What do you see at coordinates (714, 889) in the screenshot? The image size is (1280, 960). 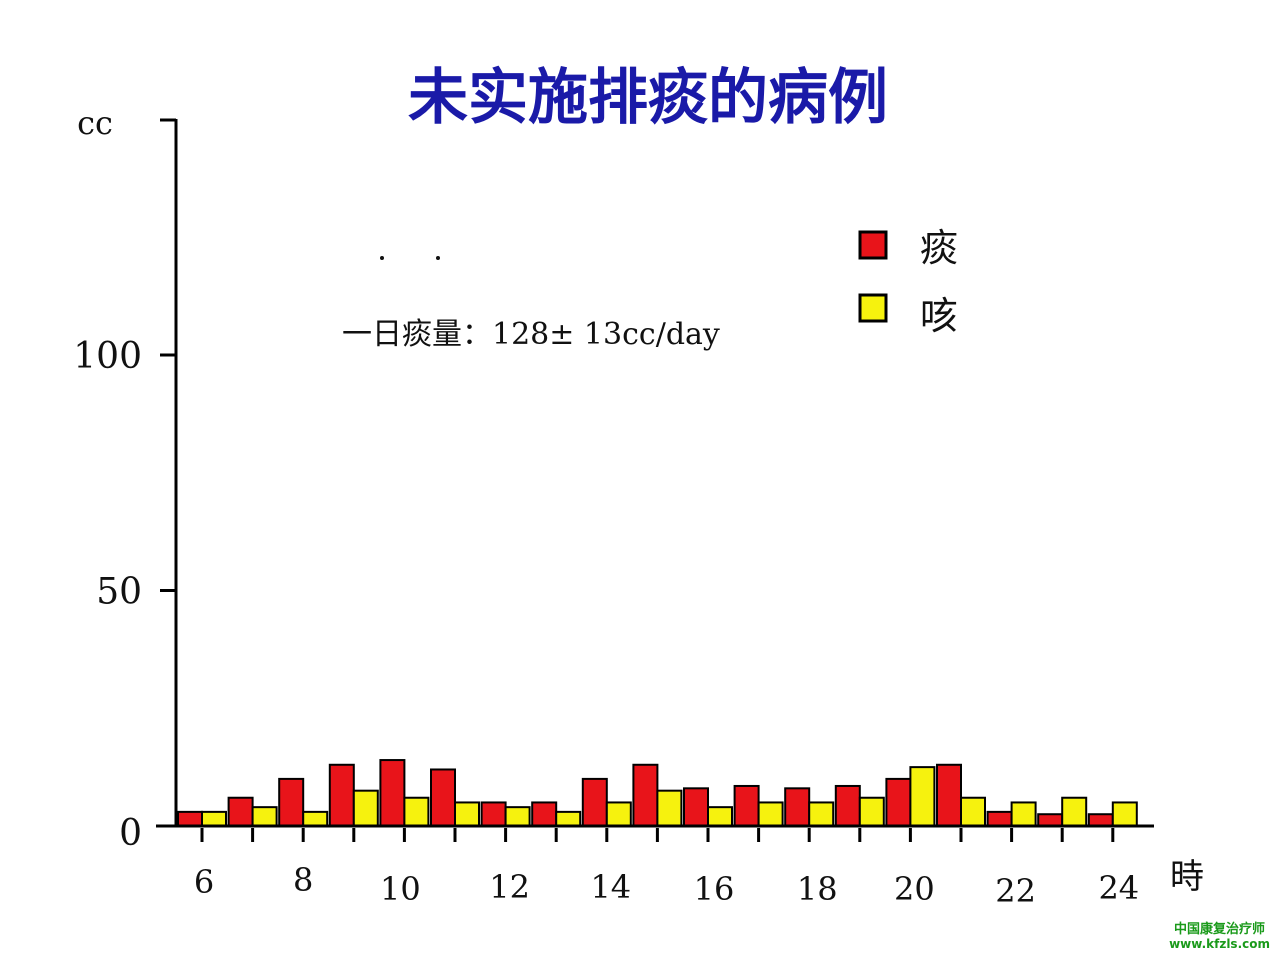 I see `x-tick-label: 16` at bounding box center [714, 889].